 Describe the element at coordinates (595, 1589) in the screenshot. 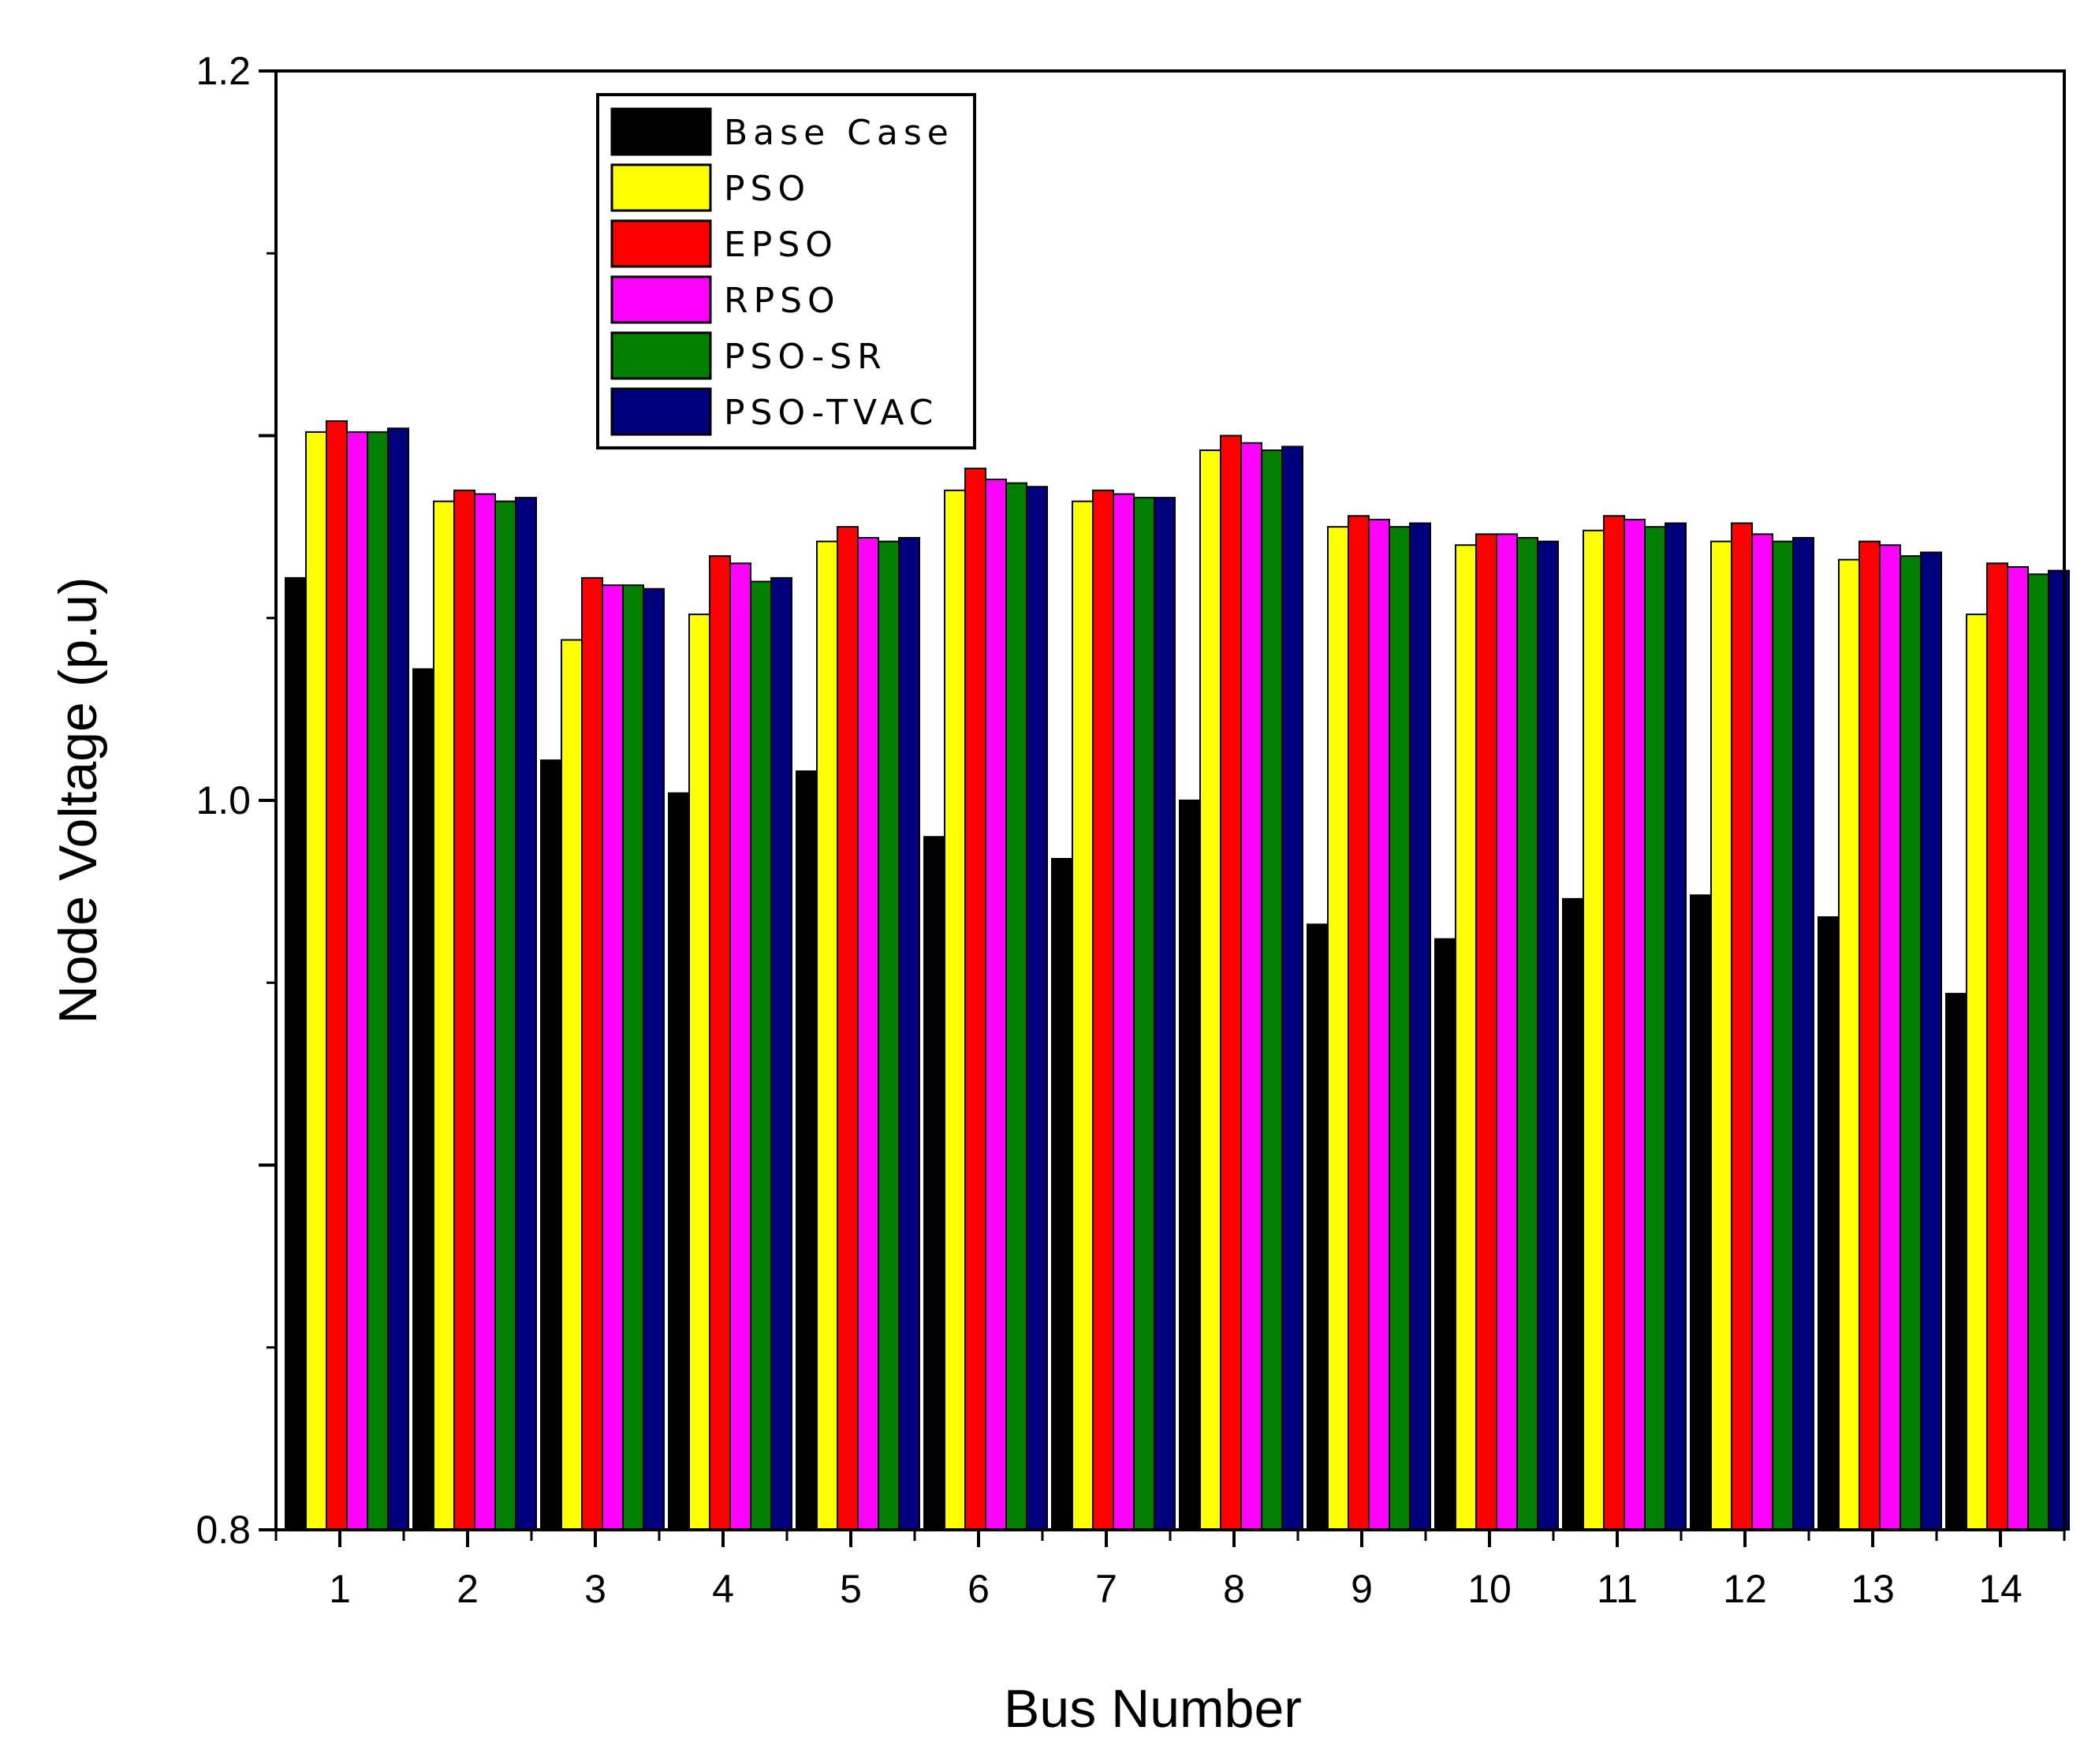

I see `x-tick-label: 3` at that location.